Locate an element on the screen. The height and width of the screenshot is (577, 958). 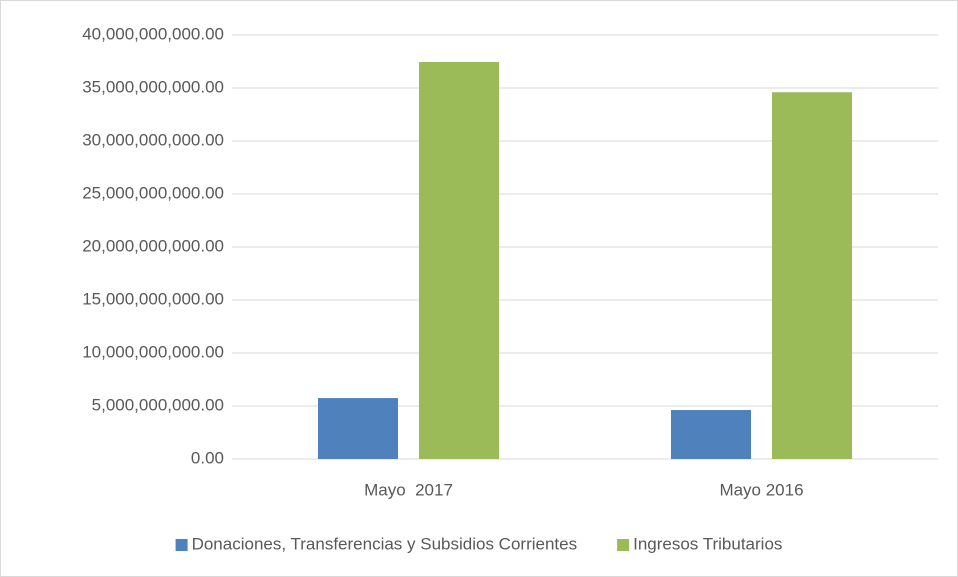
y-tick-label: 10,000,000,000.00 is located at coordinates (153, 351).